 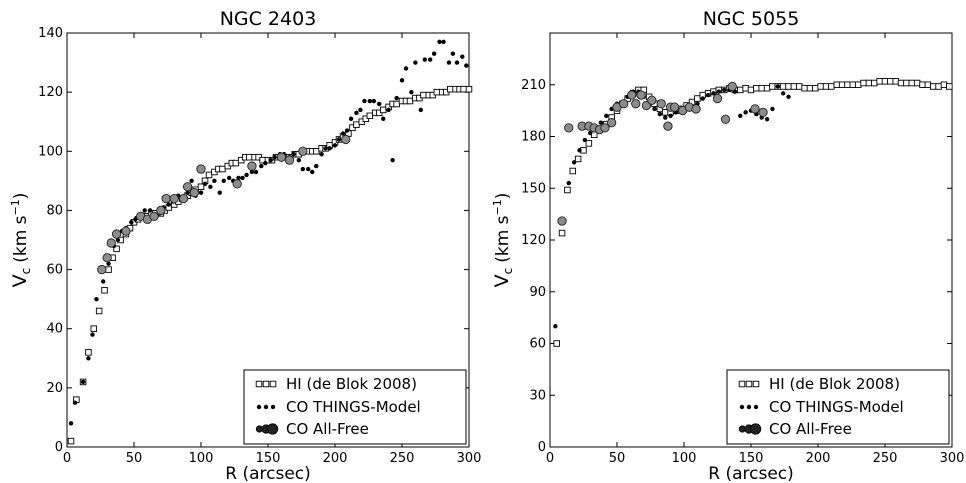 What do you see at coordinates (617, 458) in the screenshot?
I see `x-tick-label: 50` at bounding box center [617, 458].